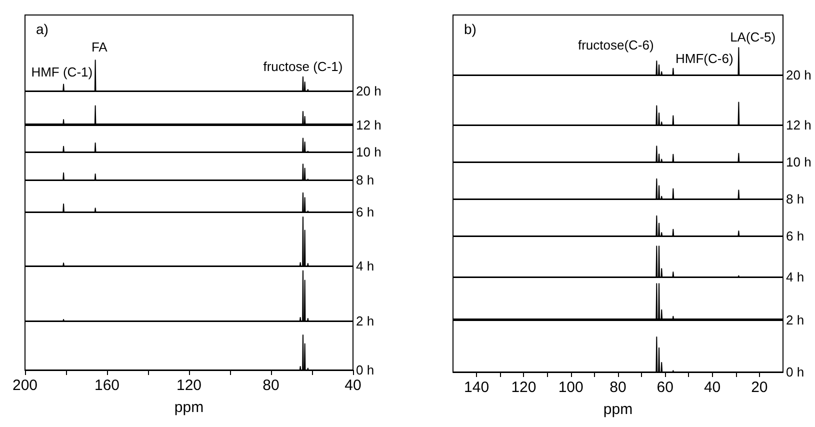  What do you see at coordinates (62, 72) in the screenshot?
I see `annotation: HMF (C-1)` at bounding box center [62, 72].